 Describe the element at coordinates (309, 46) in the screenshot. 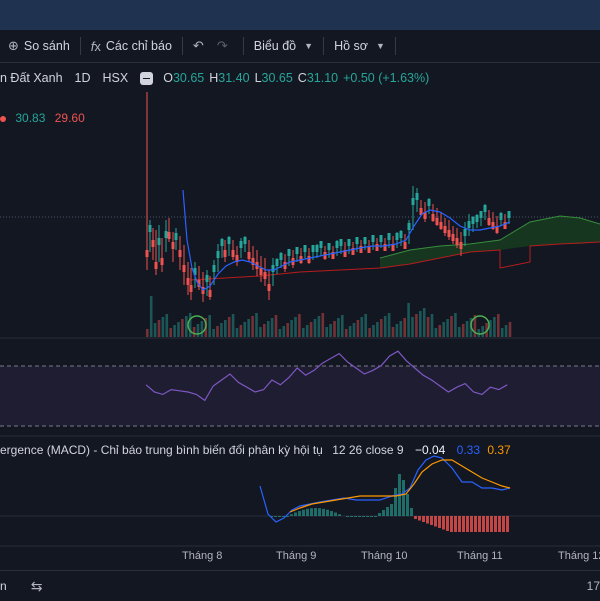

I see `chevron-down-icon: ▼` at that location.